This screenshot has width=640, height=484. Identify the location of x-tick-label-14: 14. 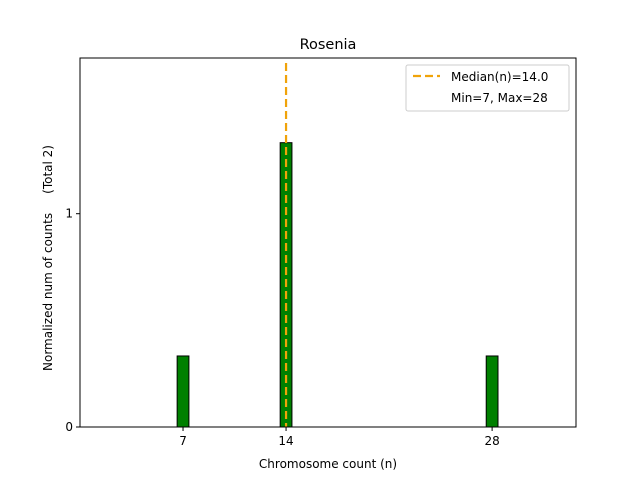
(285, 441).